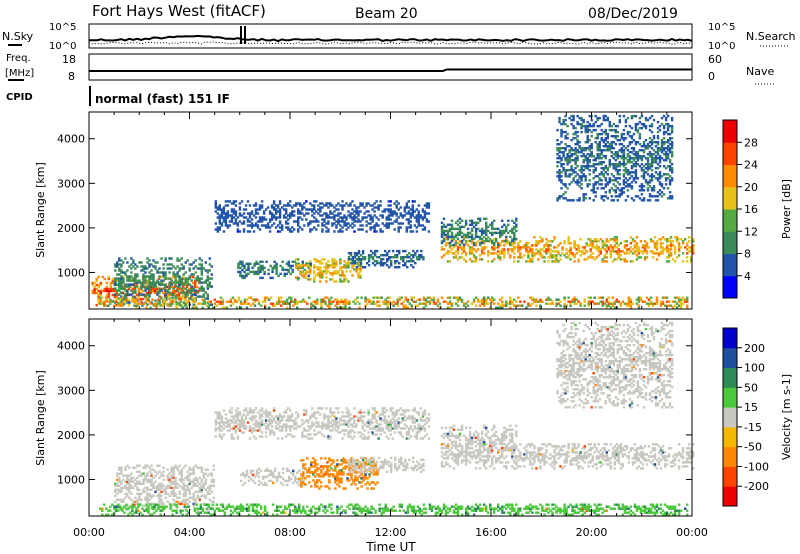 The image size is (800, 554). I want to click on colorbar-tick-label: 4, so click(747, 276).